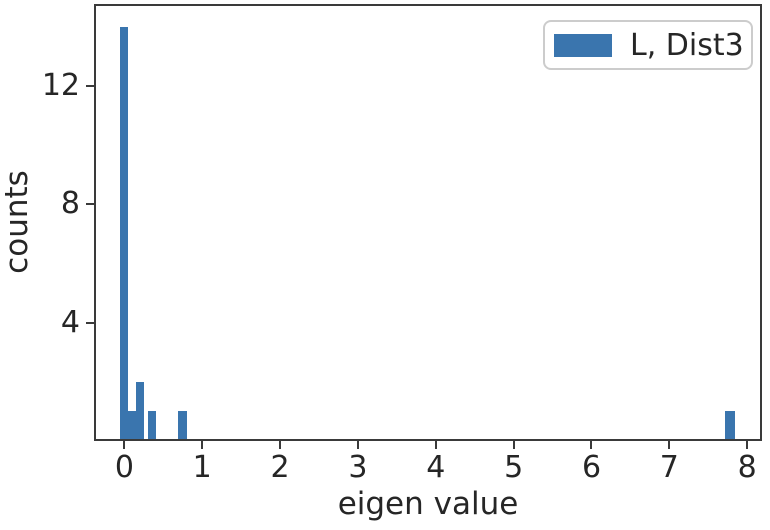  Describe the element at coordinates (428, 504) in the screenshot. I see `x-axis-label: eigen value` at that location.